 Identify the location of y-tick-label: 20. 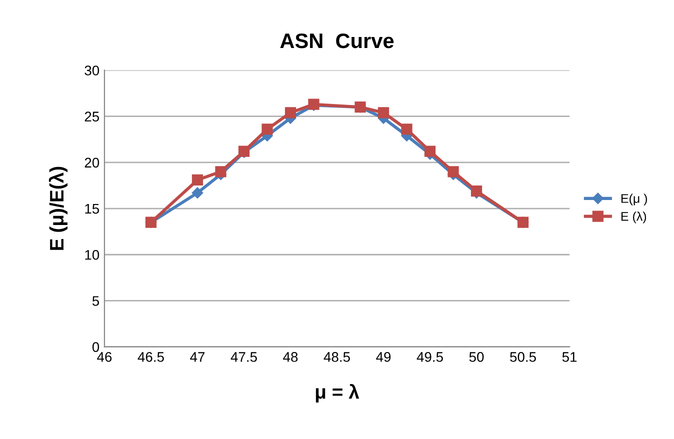
(92, 163).